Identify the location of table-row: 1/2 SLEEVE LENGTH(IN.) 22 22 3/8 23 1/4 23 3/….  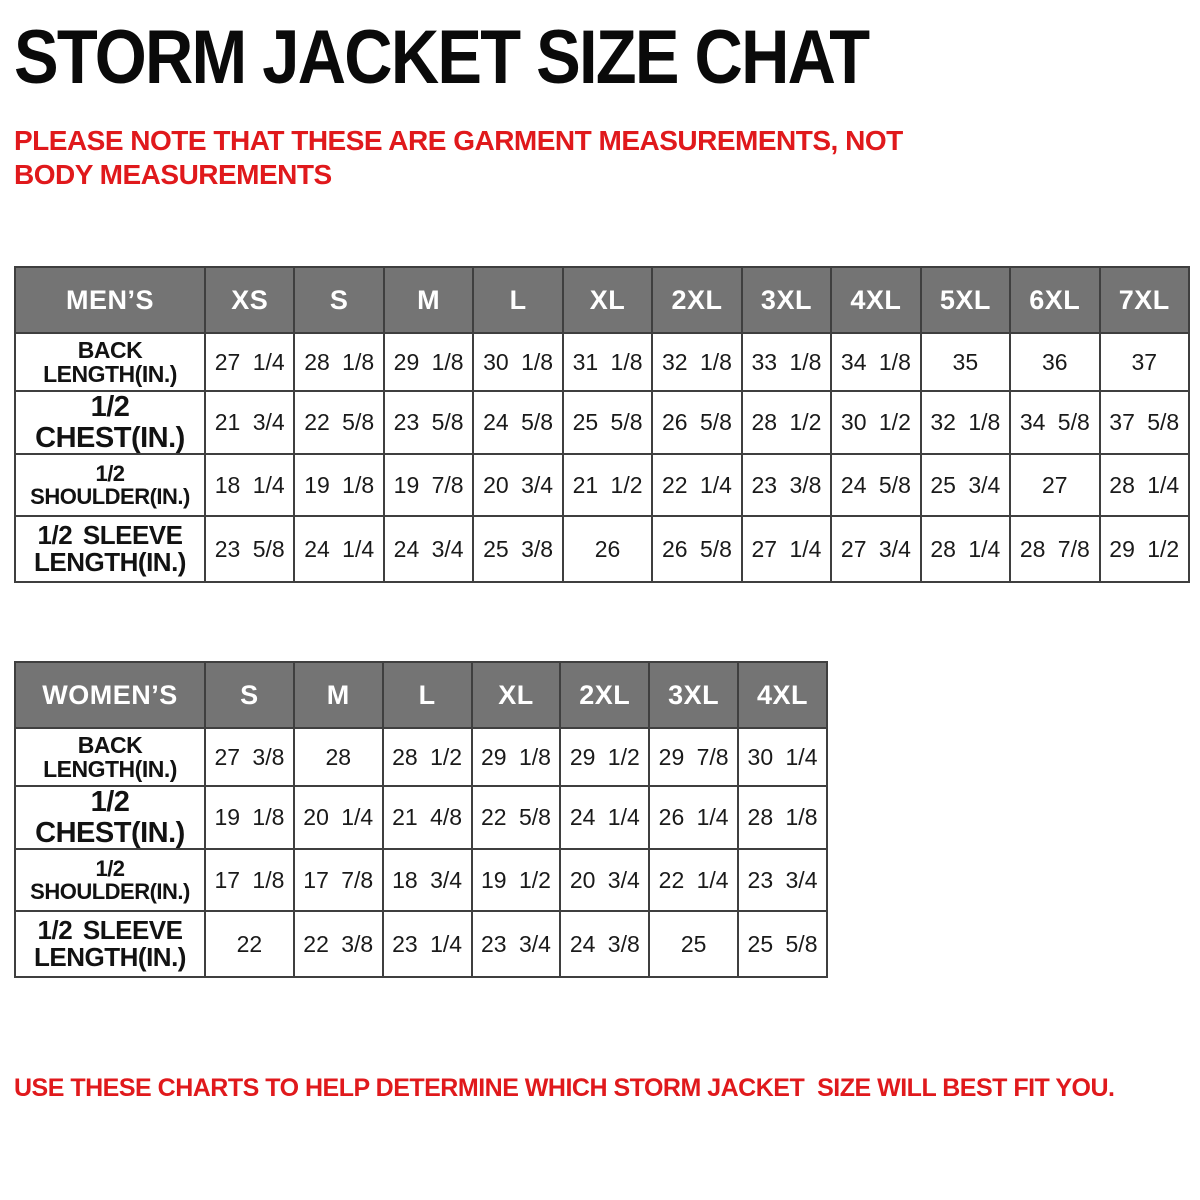
(421, 944).